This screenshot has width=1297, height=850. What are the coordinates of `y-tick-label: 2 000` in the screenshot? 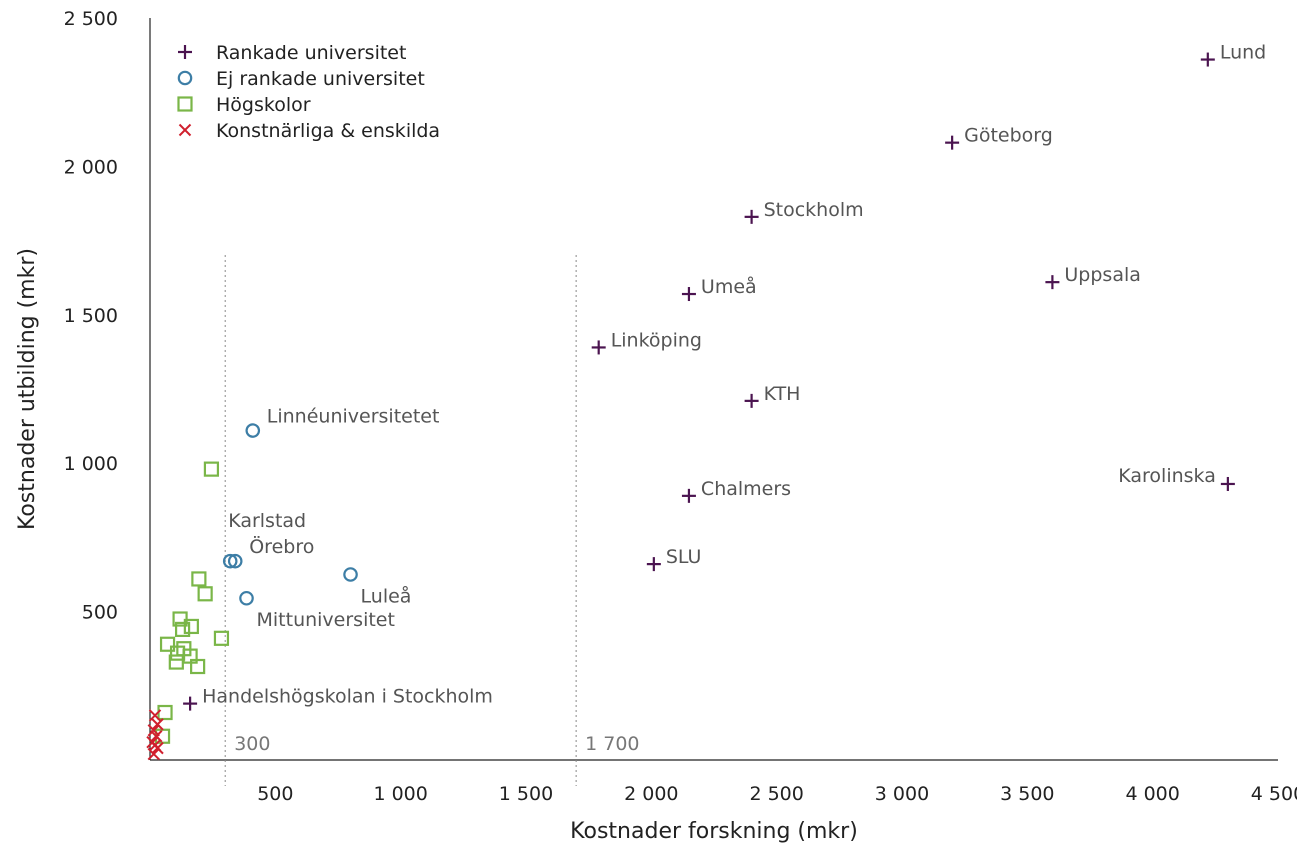 It's located at (91, 167).